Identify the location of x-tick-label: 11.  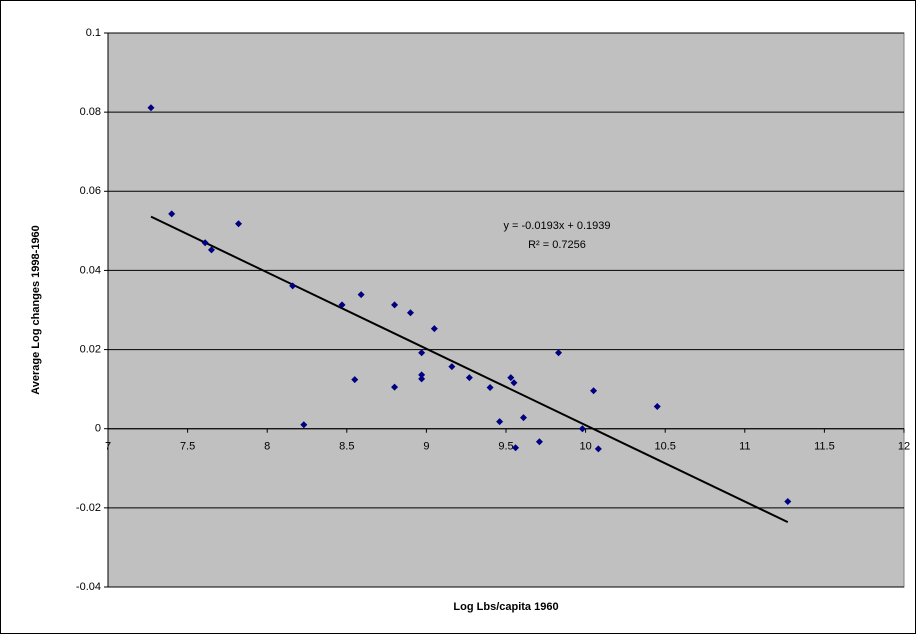
(744, 447).